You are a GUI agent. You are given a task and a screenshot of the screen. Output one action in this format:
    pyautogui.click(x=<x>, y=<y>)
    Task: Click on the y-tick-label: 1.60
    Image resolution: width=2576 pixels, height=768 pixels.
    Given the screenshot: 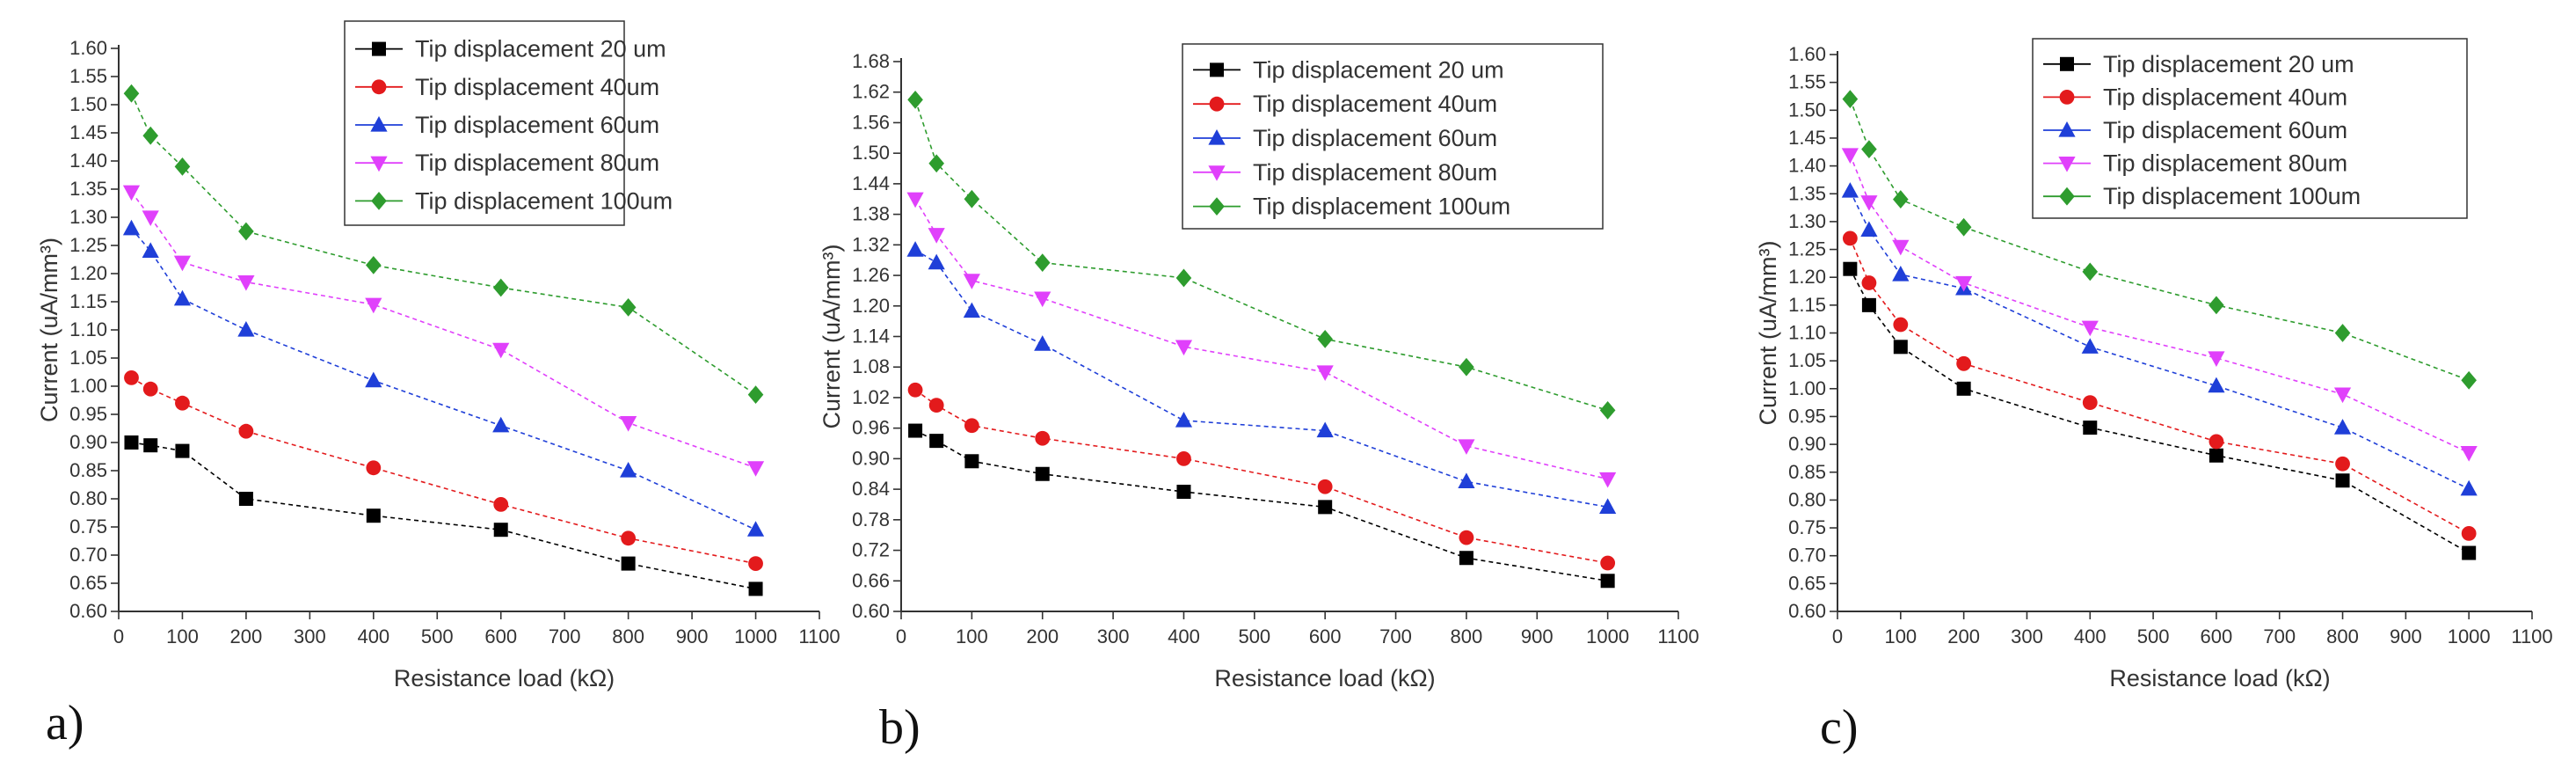 What is the action you would take?
    pyautogui.click(x=88, y=48)
    